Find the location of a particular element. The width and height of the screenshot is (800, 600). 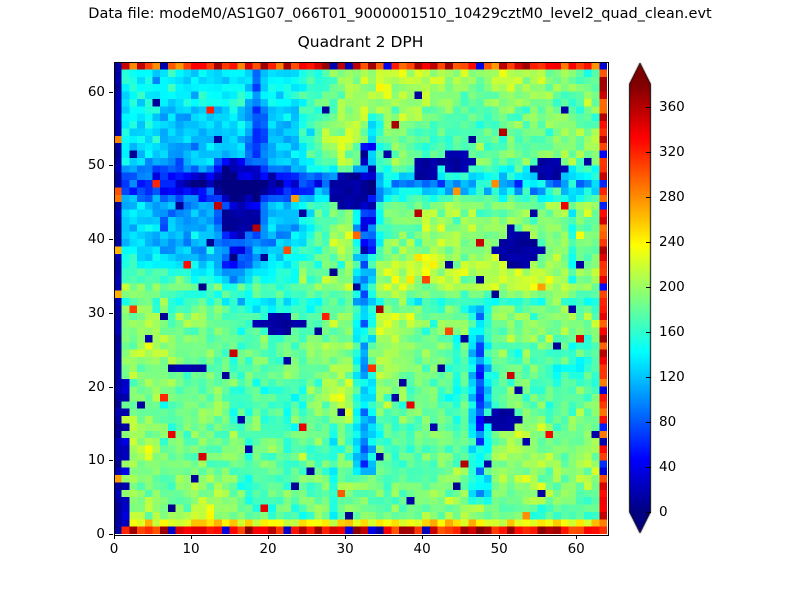

y-tick-label: 60 is located at coordinates (96, 91).